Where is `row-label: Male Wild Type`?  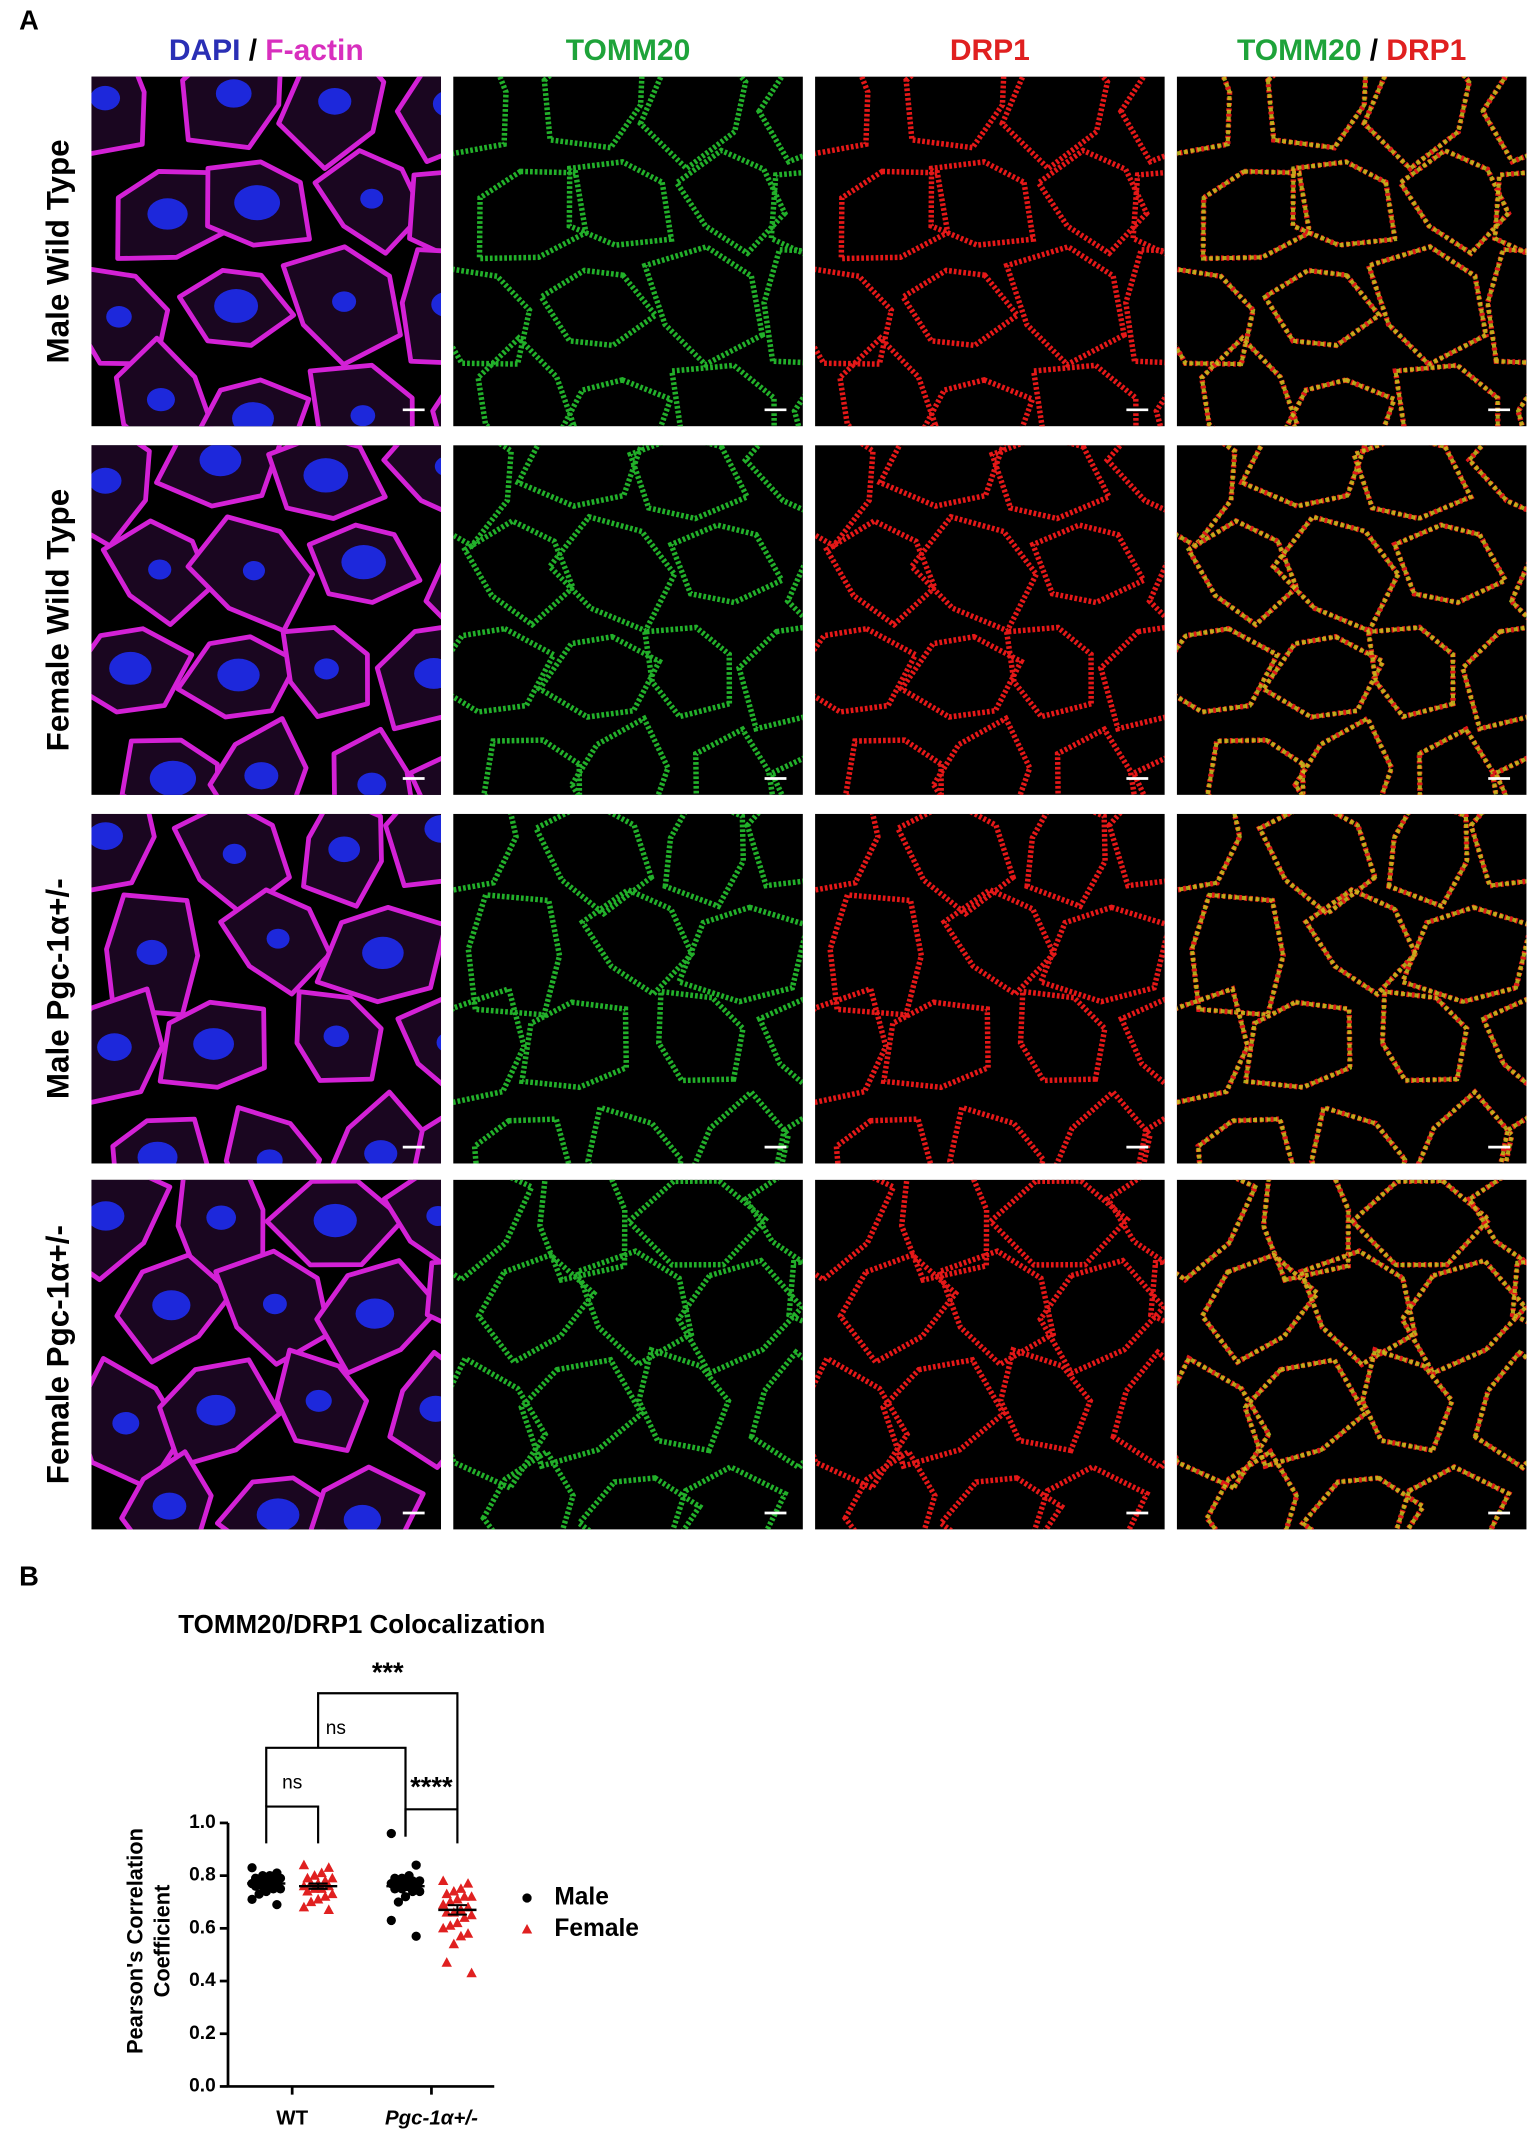 row-label: Male Wild Type is located at coordinates (57, 251).